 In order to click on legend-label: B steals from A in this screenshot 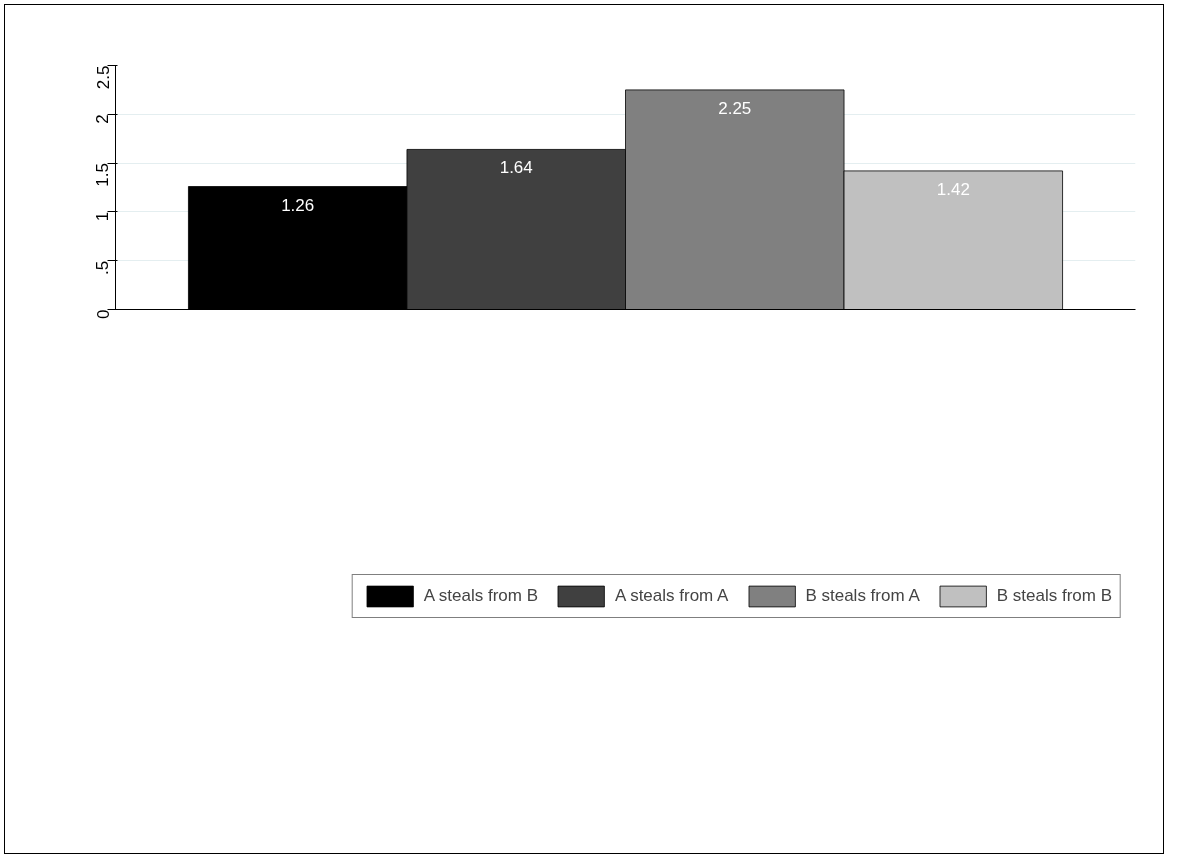, I will do `click(862, 596)`.